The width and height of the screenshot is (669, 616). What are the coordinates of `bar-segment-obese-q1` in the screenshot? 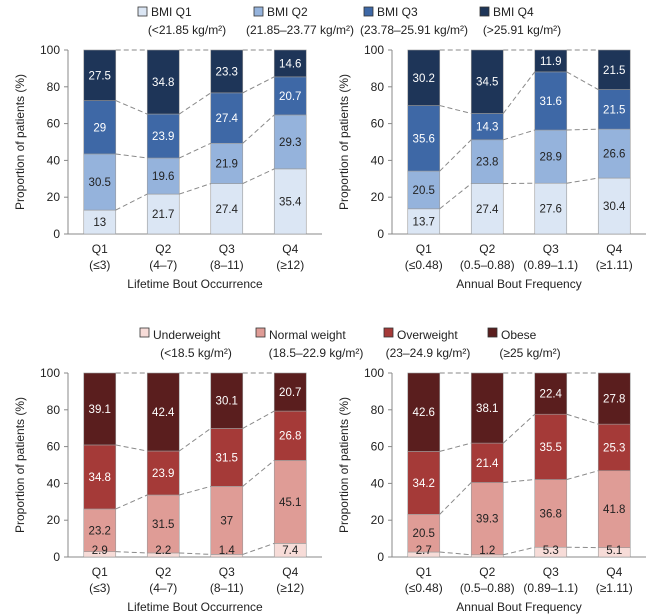 It's located at (424, 412).